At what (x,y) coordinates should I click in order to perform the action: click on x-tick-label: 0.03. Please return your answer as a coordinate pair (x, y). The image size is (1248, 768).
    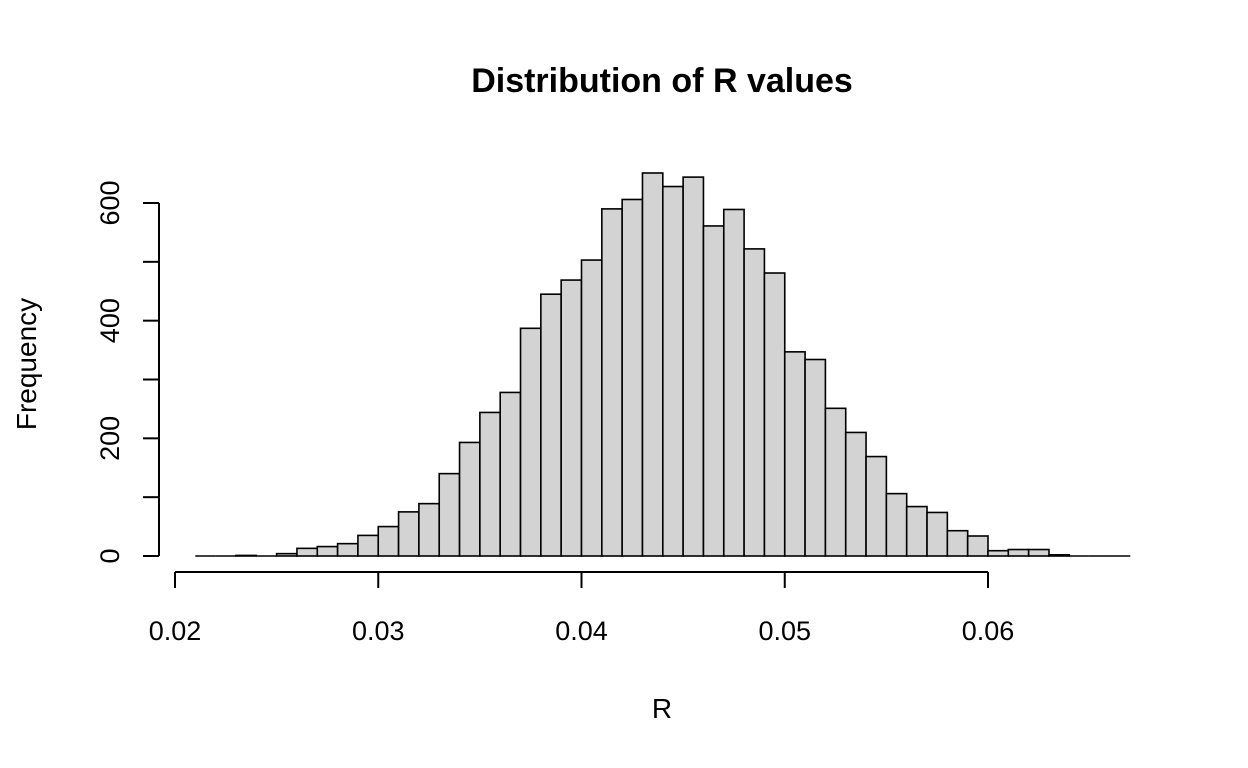
    Looking at the image, I should click on (378, 631).